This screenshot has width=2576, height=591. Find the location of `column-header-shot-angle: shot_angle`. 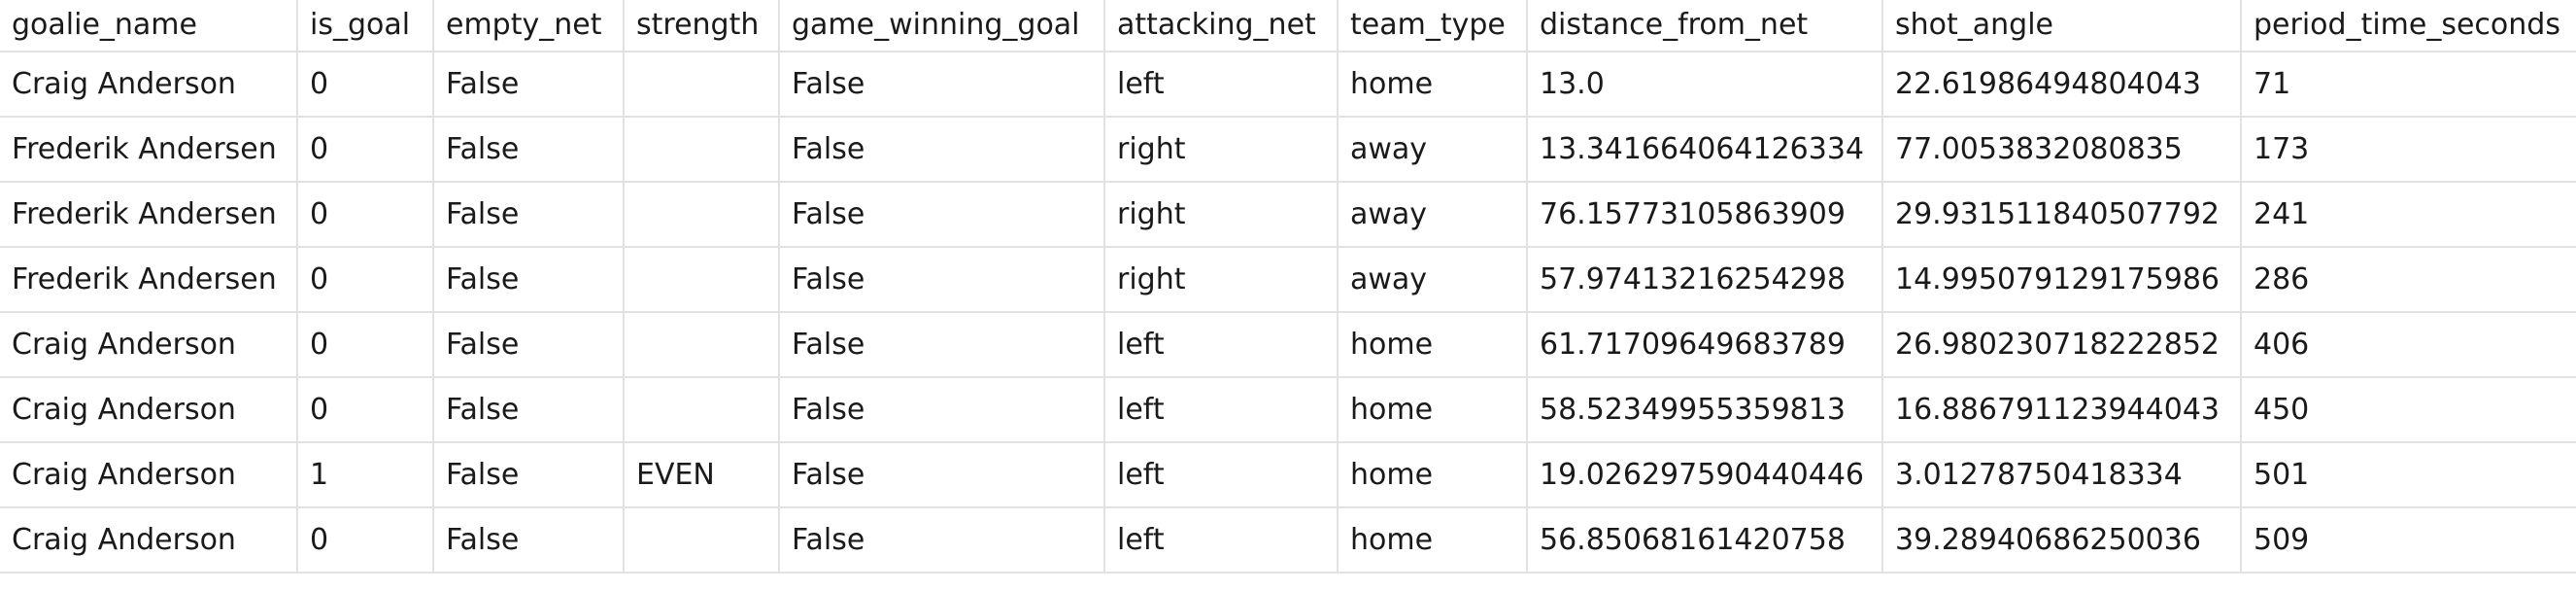

column-header-shot-angle: shot_angle is located at coordinates (2061, 26).